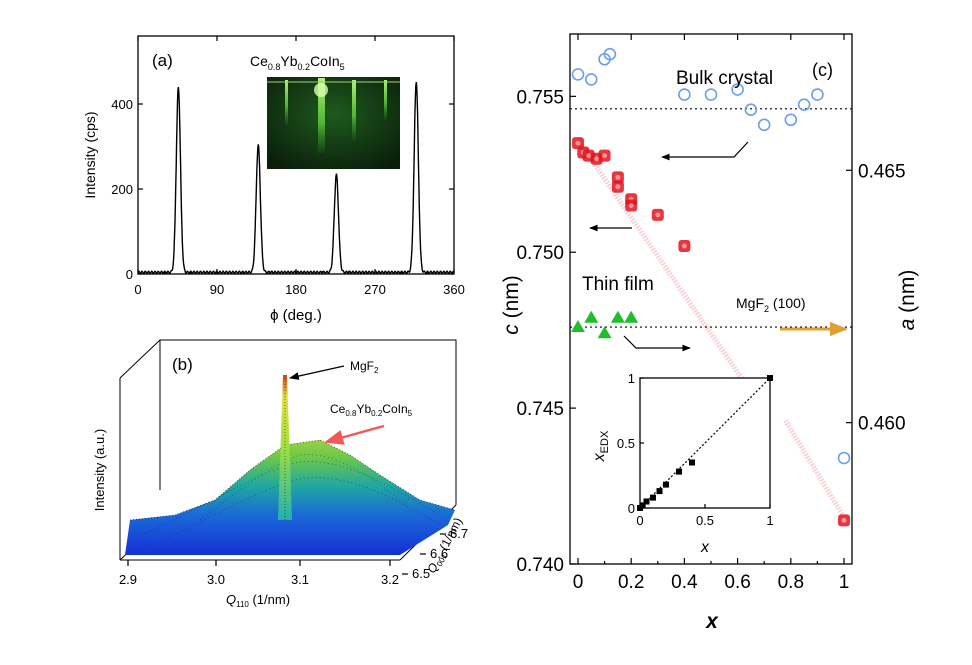 This screenshot has height=665, width=972. I want to click on panel-a-x-tick-label: 90, so click(217, 289).